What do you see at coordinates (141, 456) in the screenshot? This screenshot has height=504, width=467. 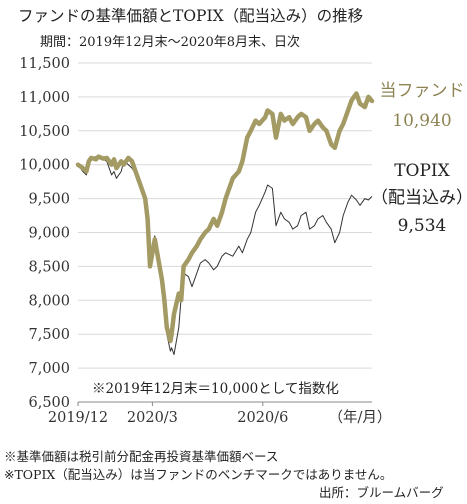 I see `footnote-1: ※基準価額は税引前分配金再投資基準価額ベース` at bounding box center [141, 456].